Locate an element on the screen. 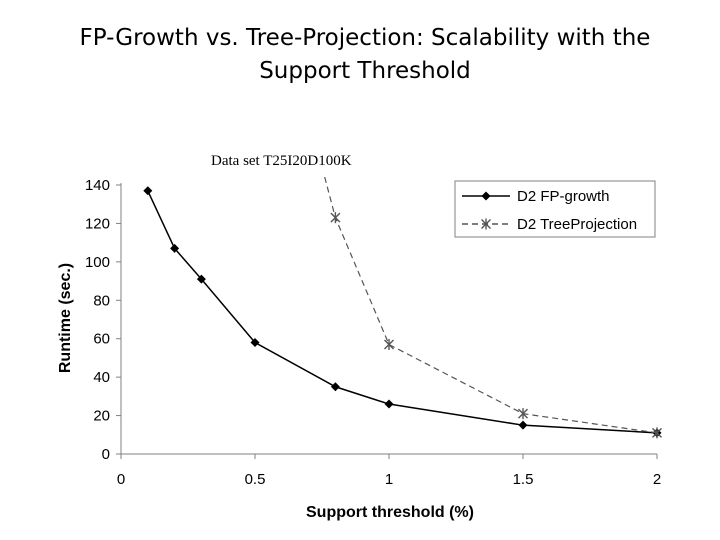 The image size is (720, 540). y-tick-label: 120 is located at coordinates (97, 223).